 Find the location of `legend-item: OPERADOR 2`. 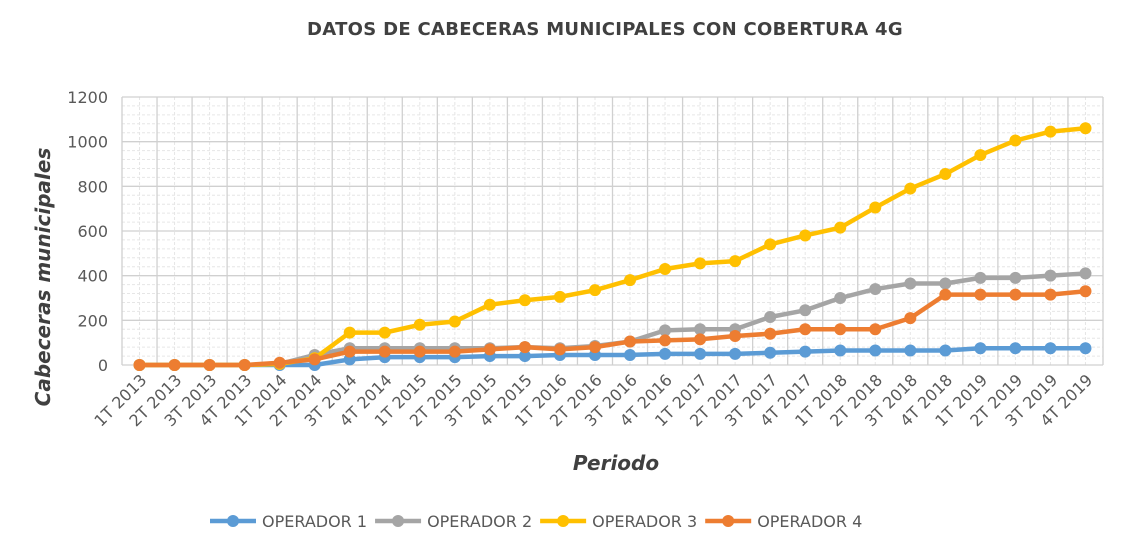

legend-item: OPERADOR 2 is located at coordinates (453, 521).